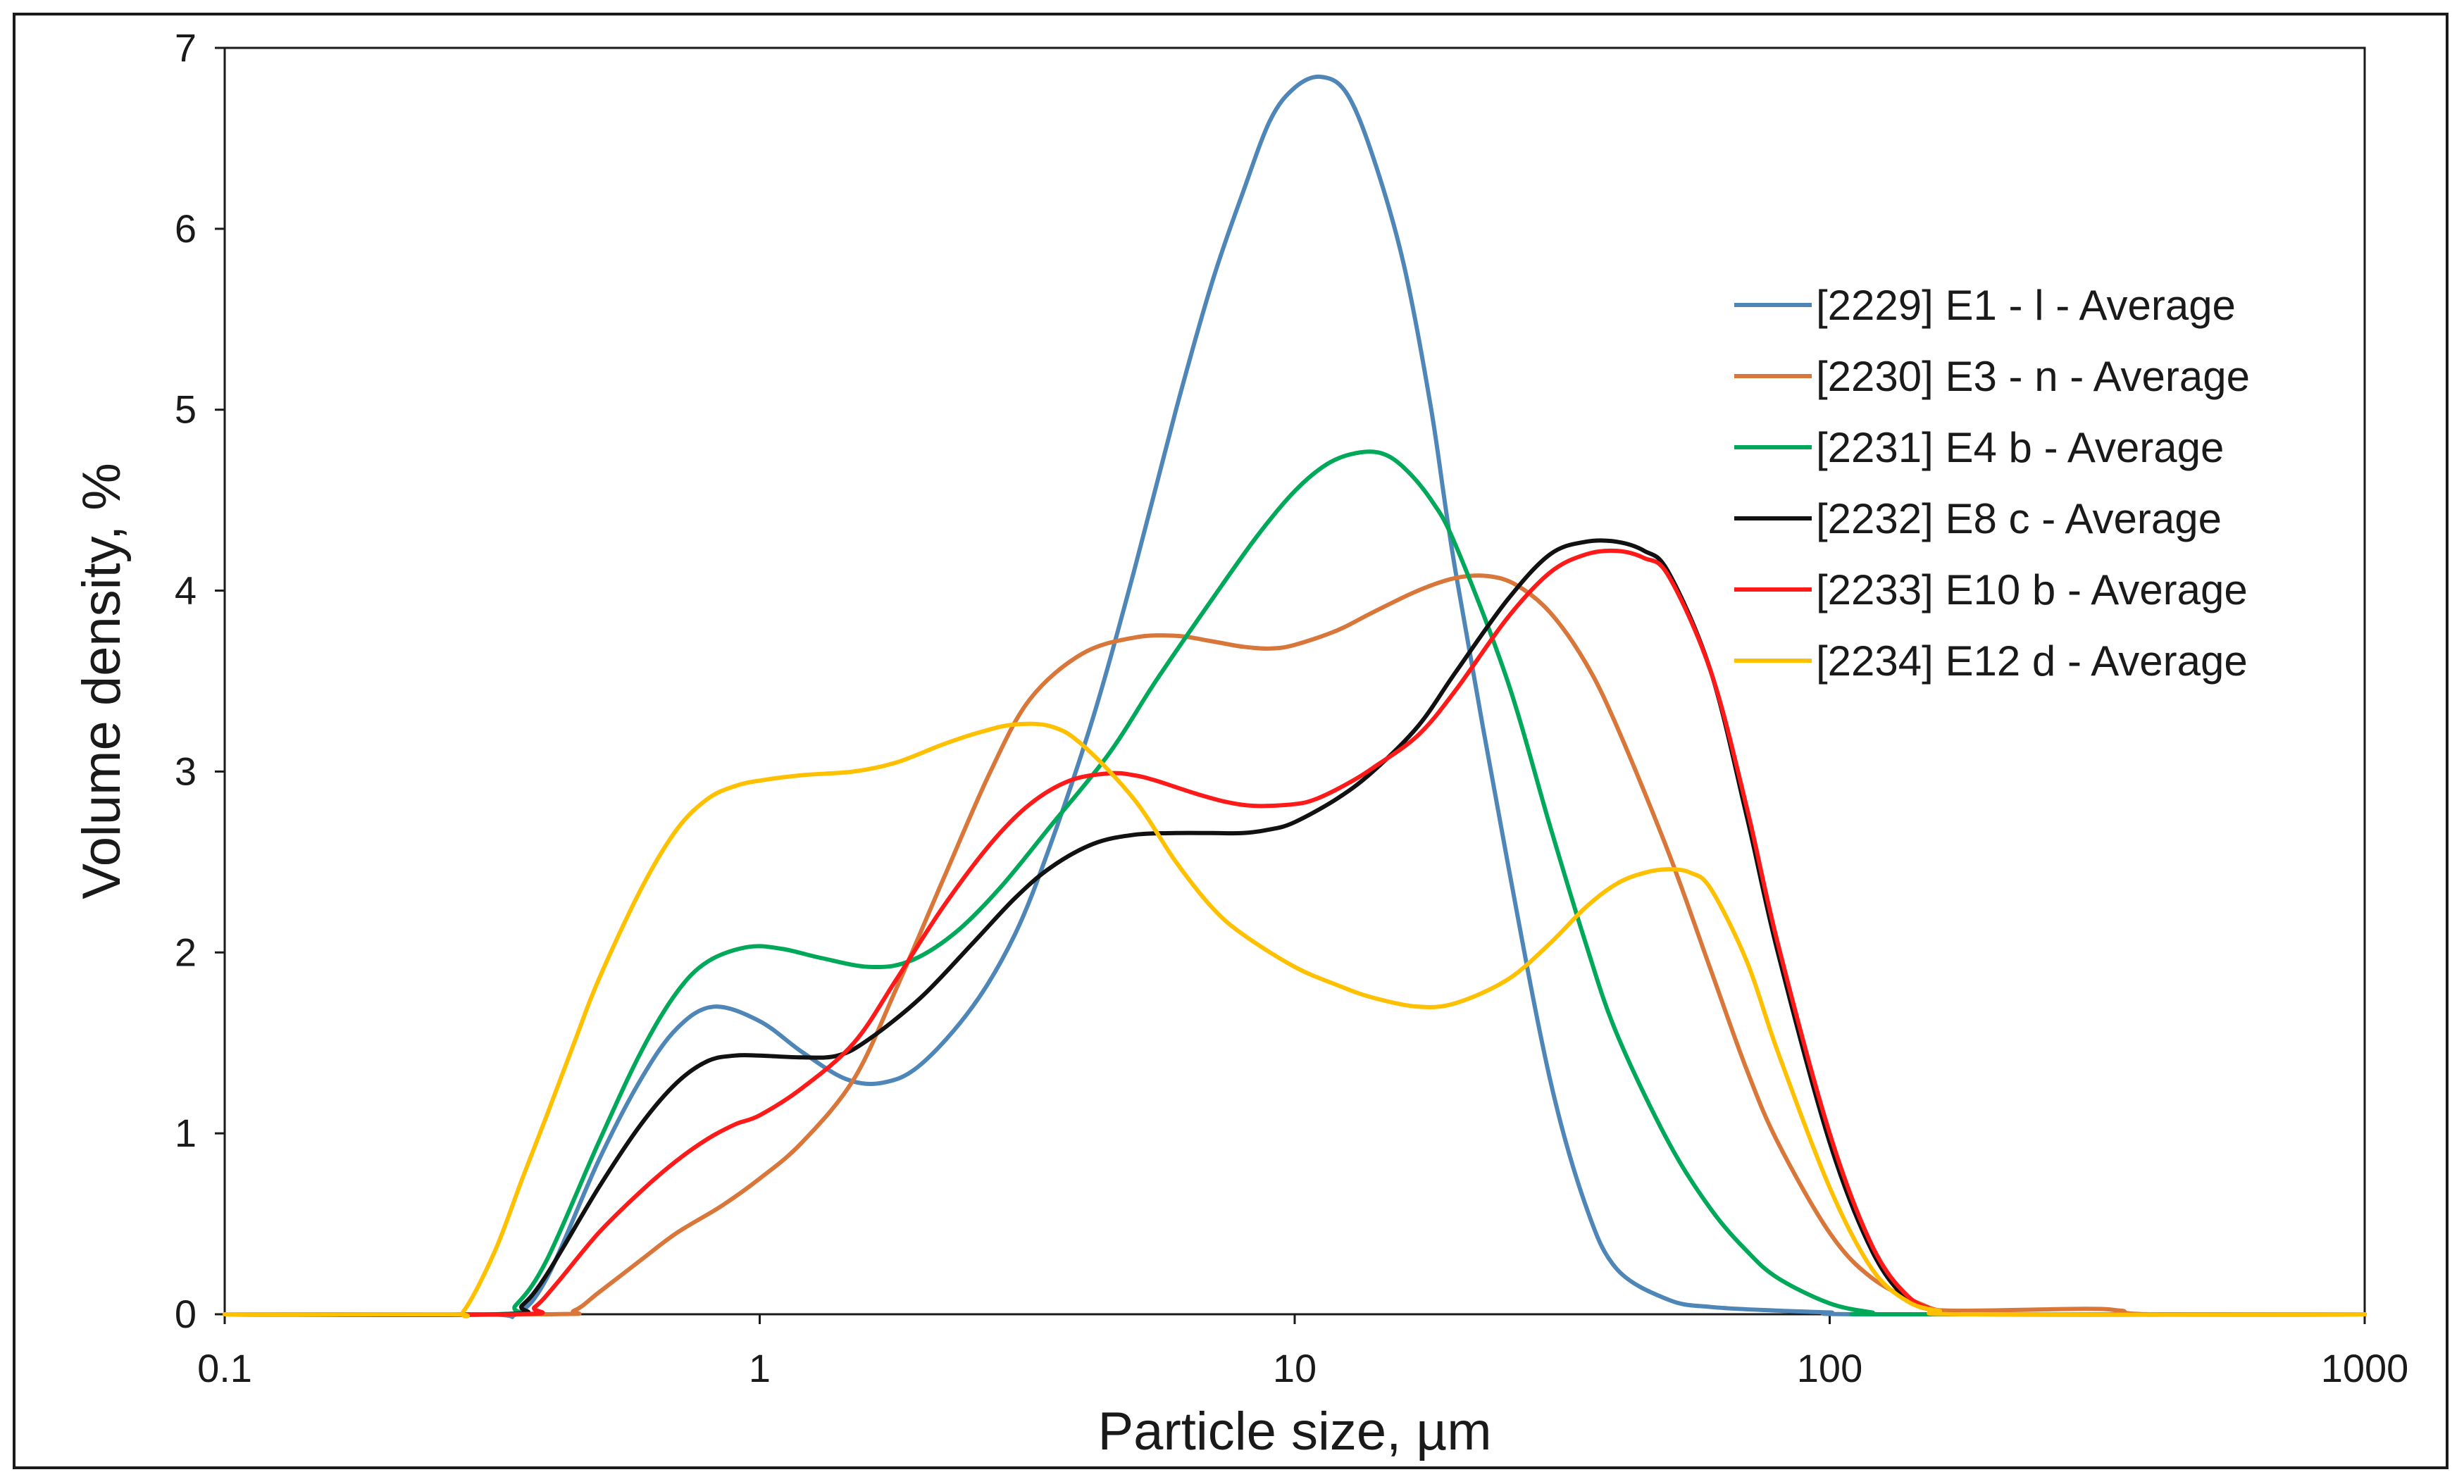  I want to click on legend-item: [2232] E8 c - Average, so click(1978, 518).